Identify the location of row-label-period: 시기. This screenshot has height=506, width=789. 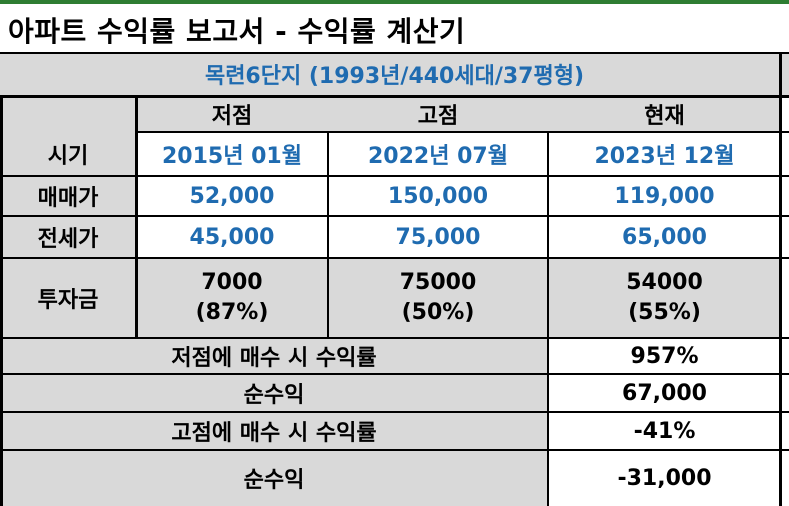
(68, 154).